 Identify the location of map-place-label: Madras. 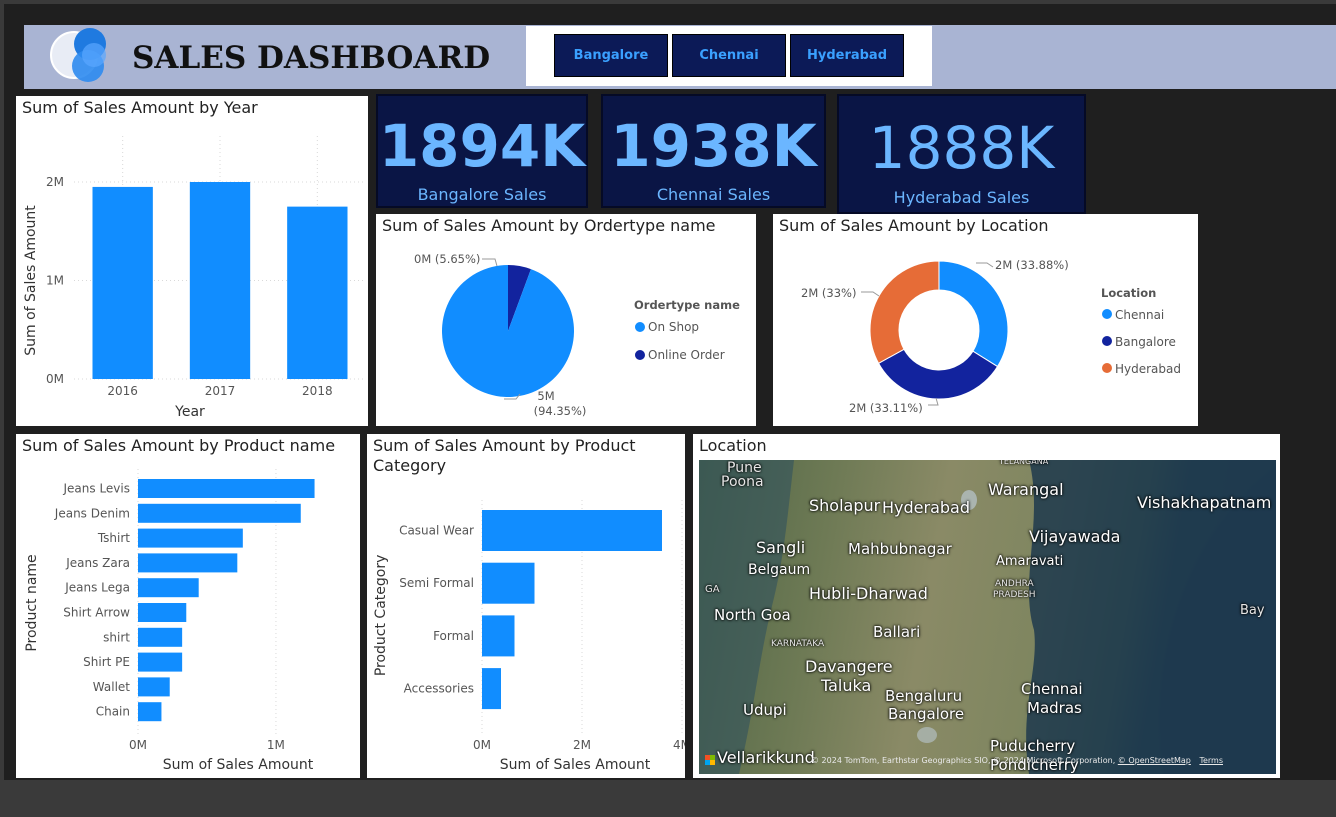
(1054, 708).